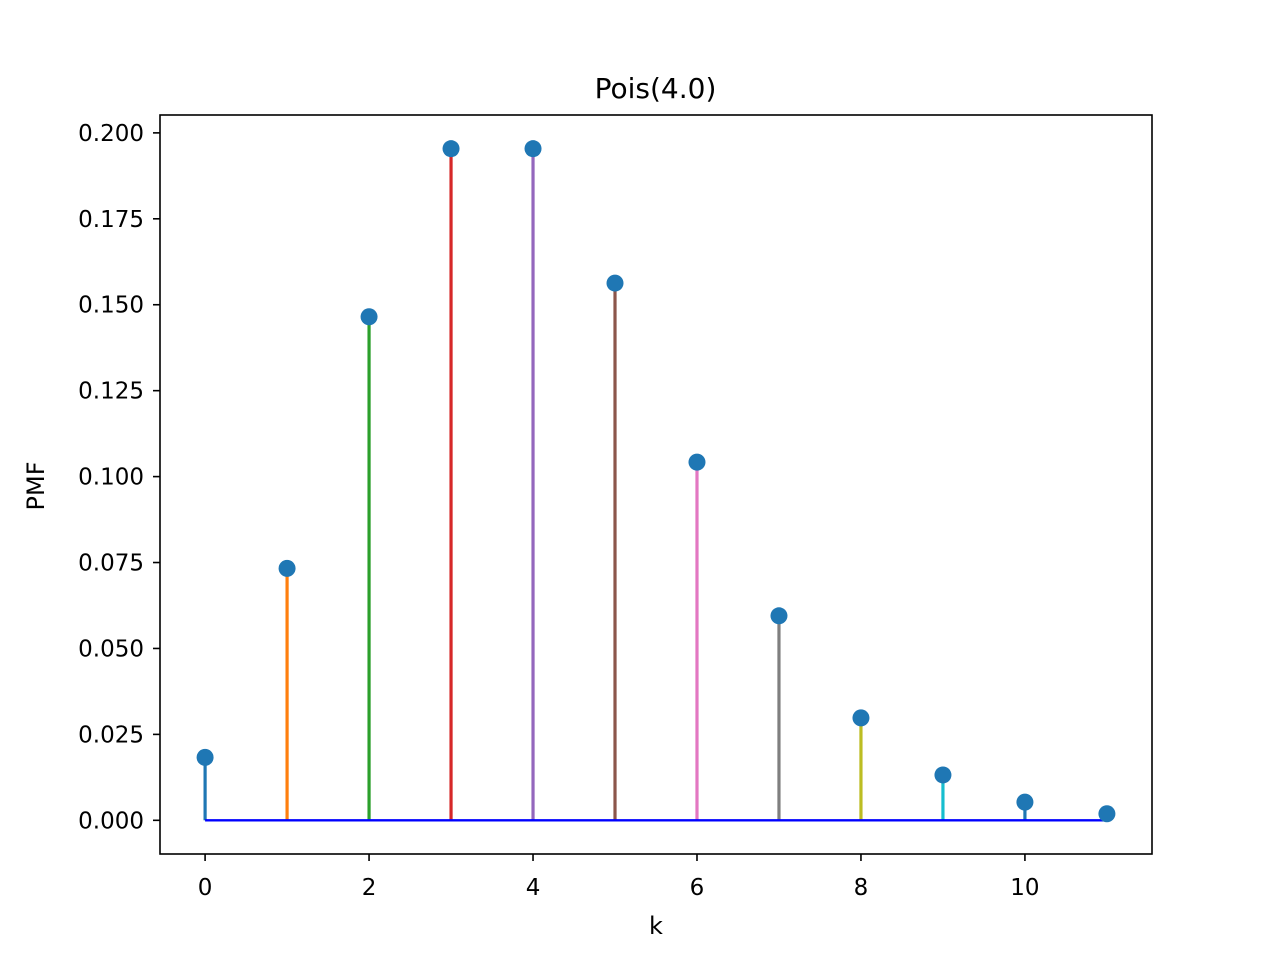 The height and width of the screenshot is (960, 1280). I want to click on x-tick-label: 2, so click(369, 888).